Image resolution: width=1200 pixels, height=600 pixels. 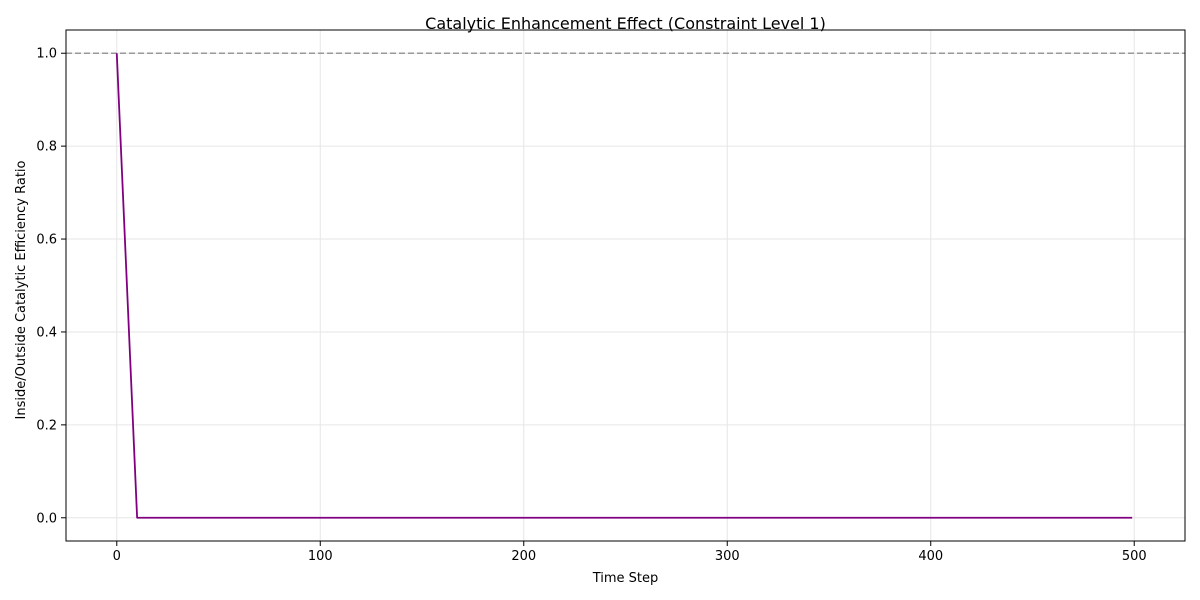 What do you see at coordinates (46, 54) in the screenshot?
I see `y-tick-label: 1.0` at bounding box center [46, 54].